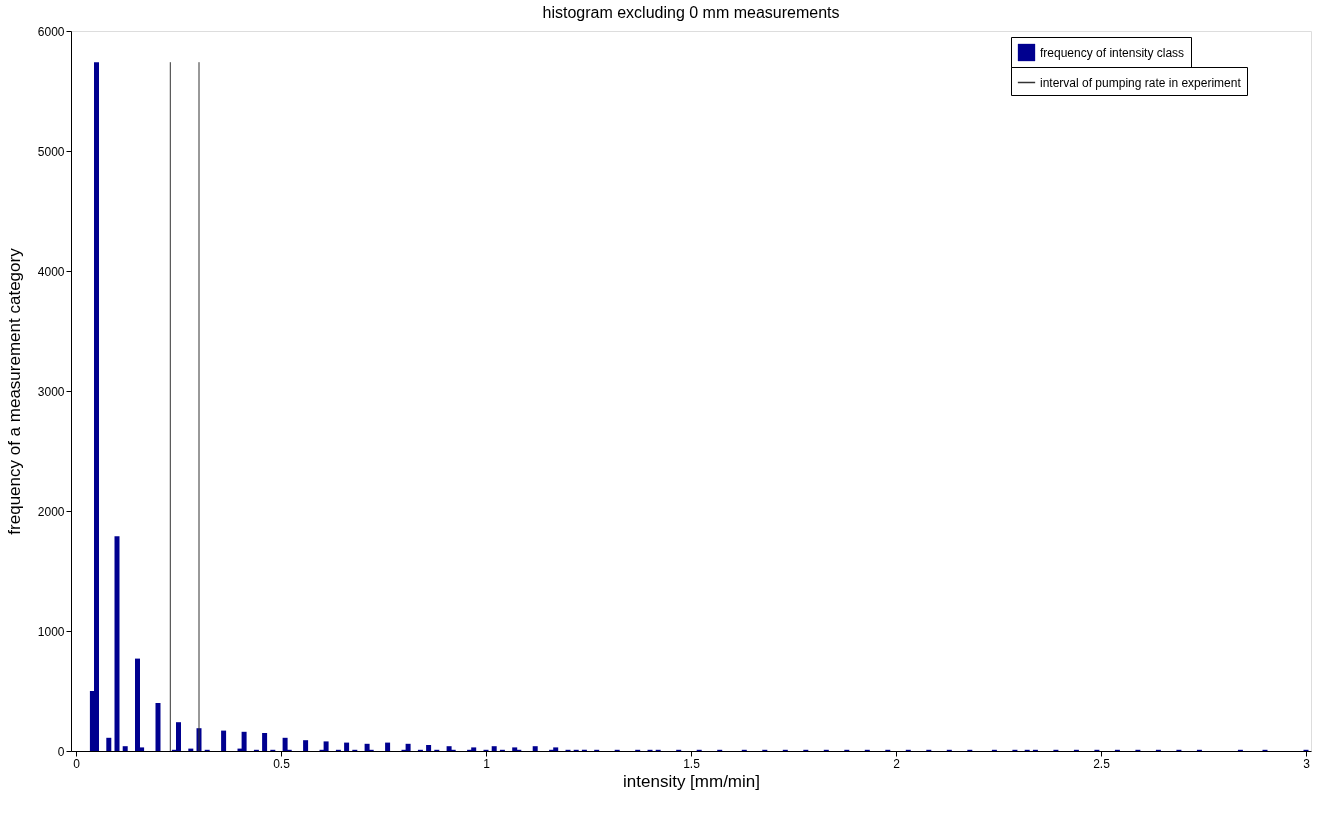 The width and height of the screenshot is (1341, 827). What do you see at coordinates (51, 511) in the screenshot?
I see `y-tick-label: 2000` at bounding box center [51, 511].